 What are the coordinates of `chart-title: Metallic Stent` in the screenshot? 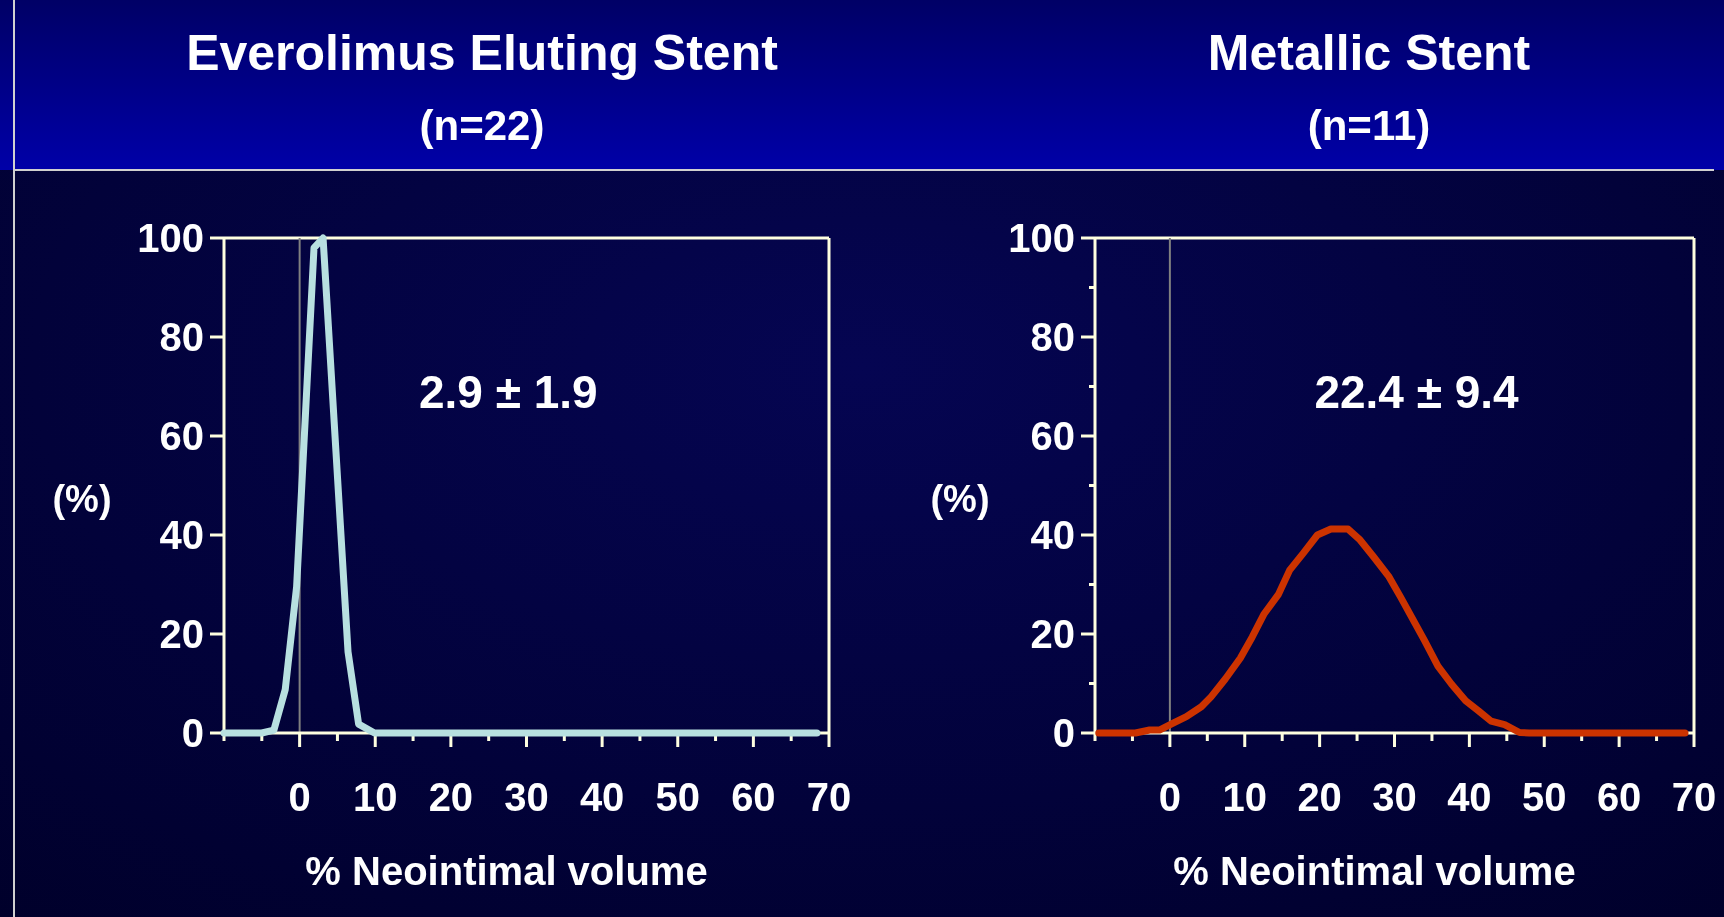 It's located at (1369, 53).